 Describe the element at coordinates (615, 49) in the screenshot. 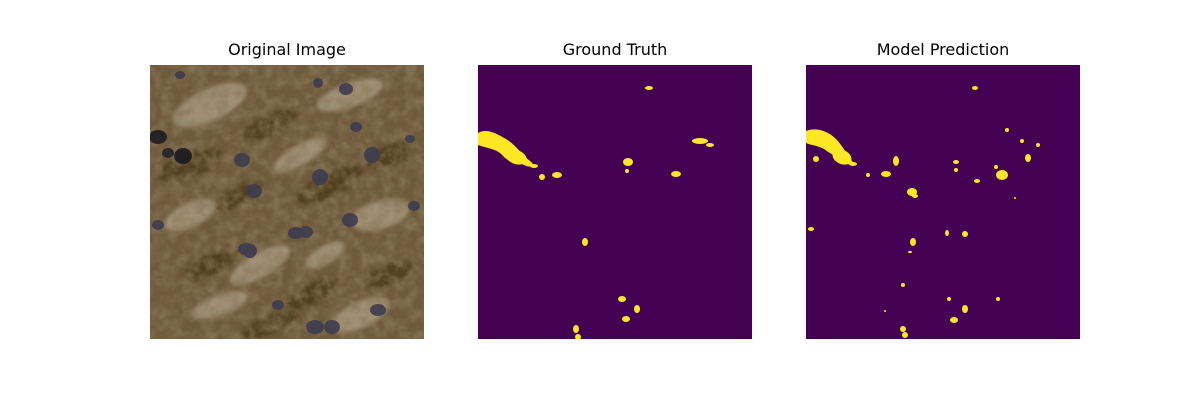

I see `ground-truth-title: Ground Truth` at that location.